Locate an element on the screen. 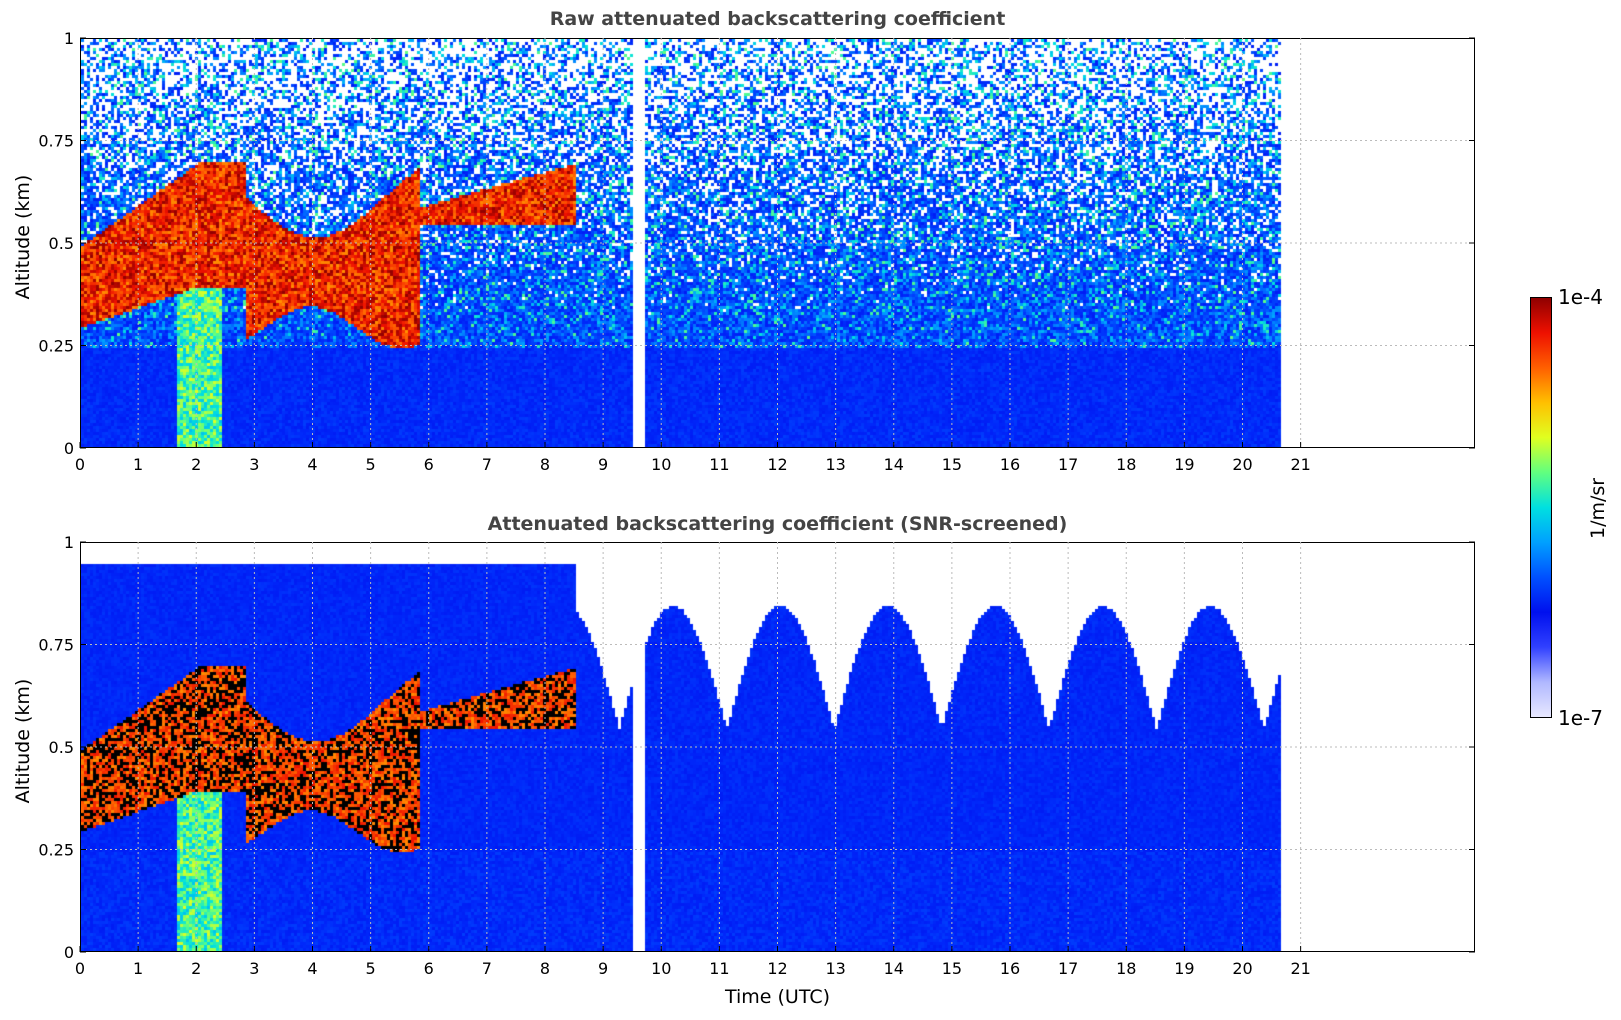 This screenshot has height=1020, width=1621. colorbar-max-label: 1e-4 is located at coordinates (1580, 297).